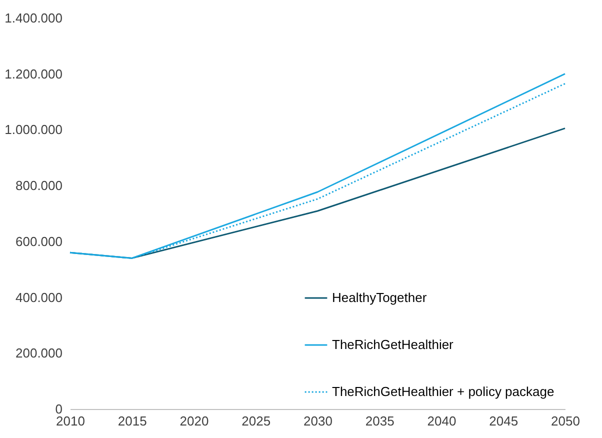  I want to click on y-tick-label: 1.200.000, so click(33, 74).